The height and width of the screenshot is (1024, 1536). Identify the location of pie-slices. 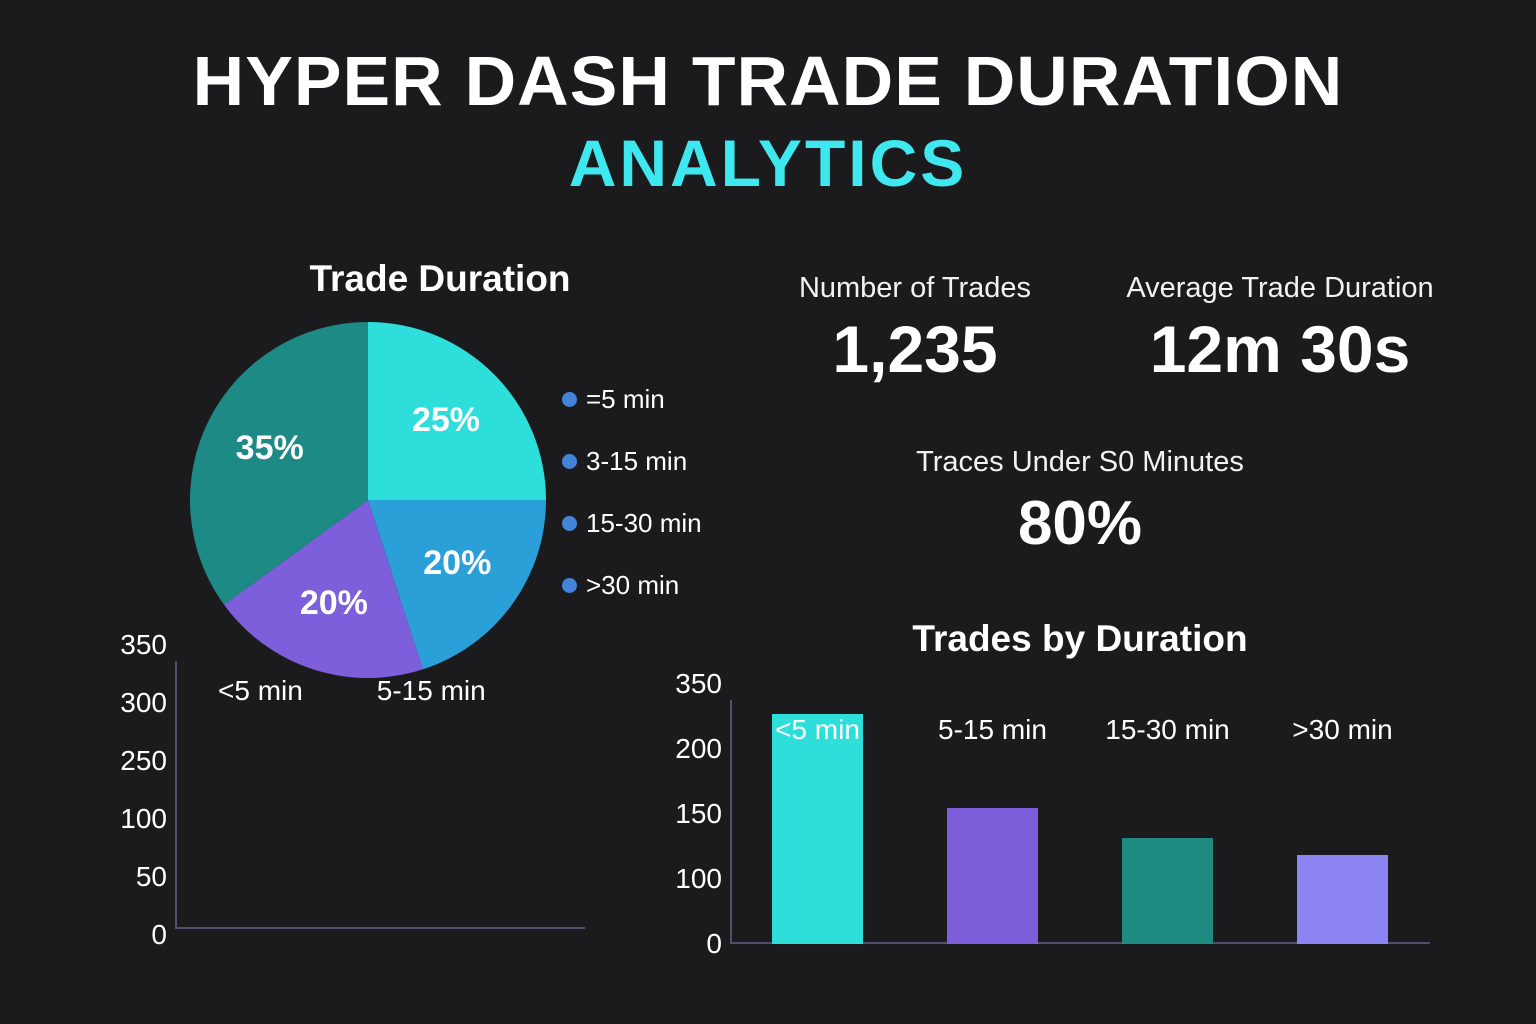
(368, 500).